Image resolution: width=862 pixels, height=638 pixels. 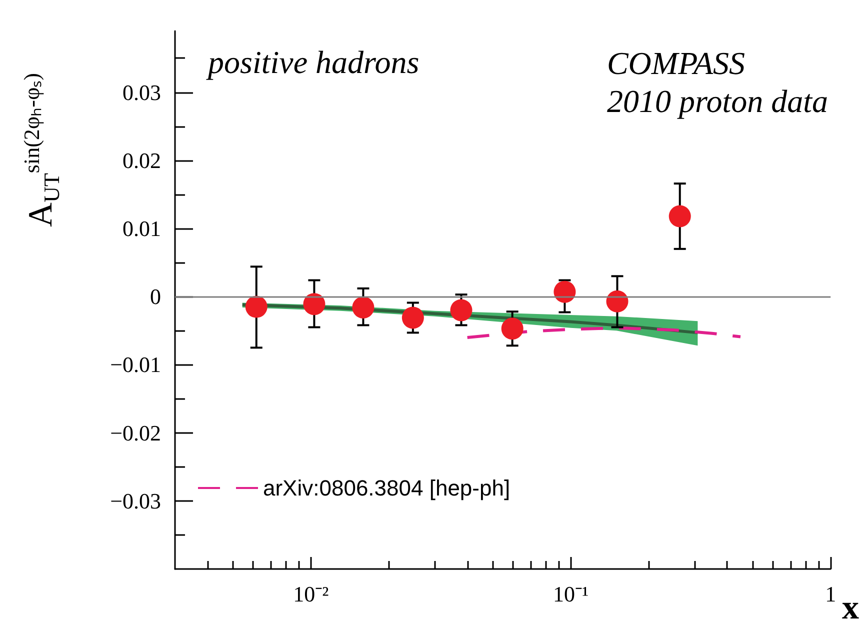 What do you see at coordinates (141, 160) in the screenshot?
I see `y-tick-label: 0.02` at bounding box center [141, 160].